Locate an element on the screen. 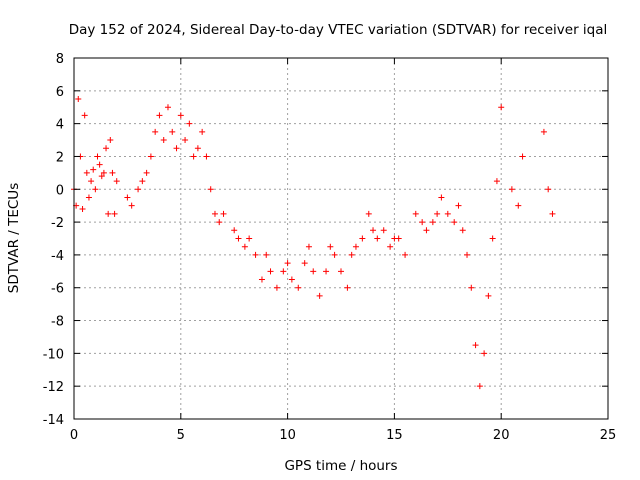 The image size is (640, 480). y-tick-label: -4 is located at coordinates (57, 256).